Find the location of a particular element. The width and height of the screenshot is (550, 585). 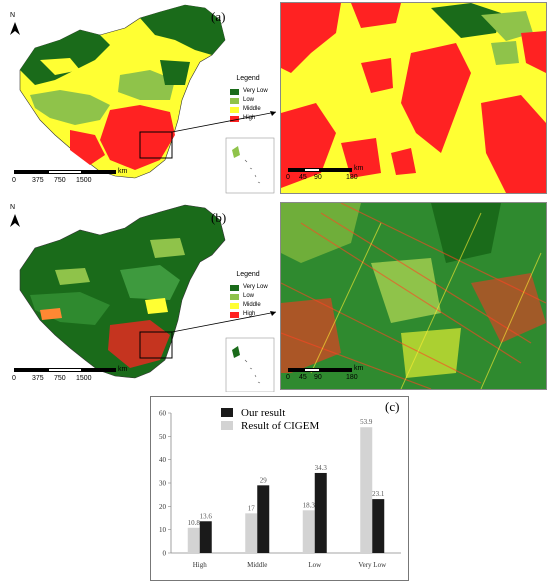

x-tick-label: Middle is located at coordinates (257, 565).